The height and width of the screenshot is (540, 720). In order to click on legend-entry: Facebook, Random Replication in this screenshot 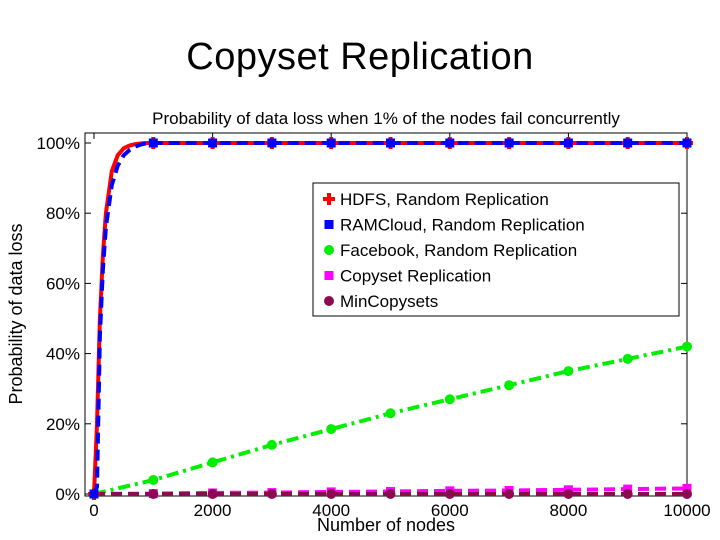, I will do `click(458, 250)`.